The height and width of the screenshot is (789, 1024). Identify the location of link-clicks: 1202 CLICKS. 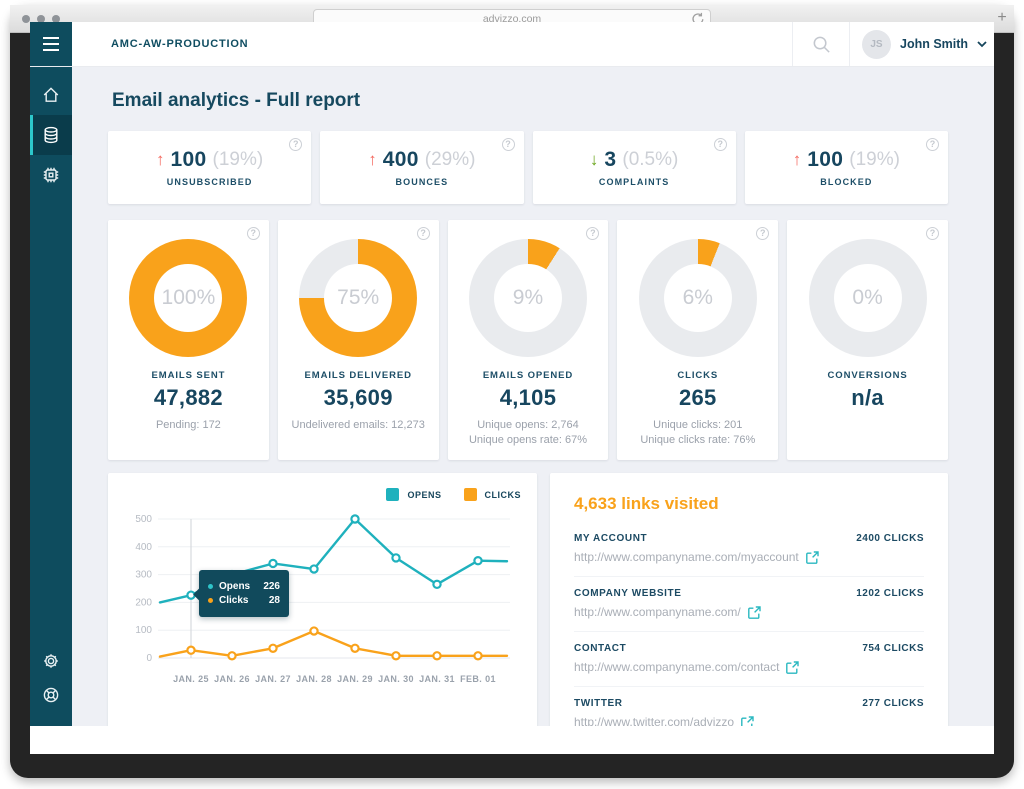
(890, 593).